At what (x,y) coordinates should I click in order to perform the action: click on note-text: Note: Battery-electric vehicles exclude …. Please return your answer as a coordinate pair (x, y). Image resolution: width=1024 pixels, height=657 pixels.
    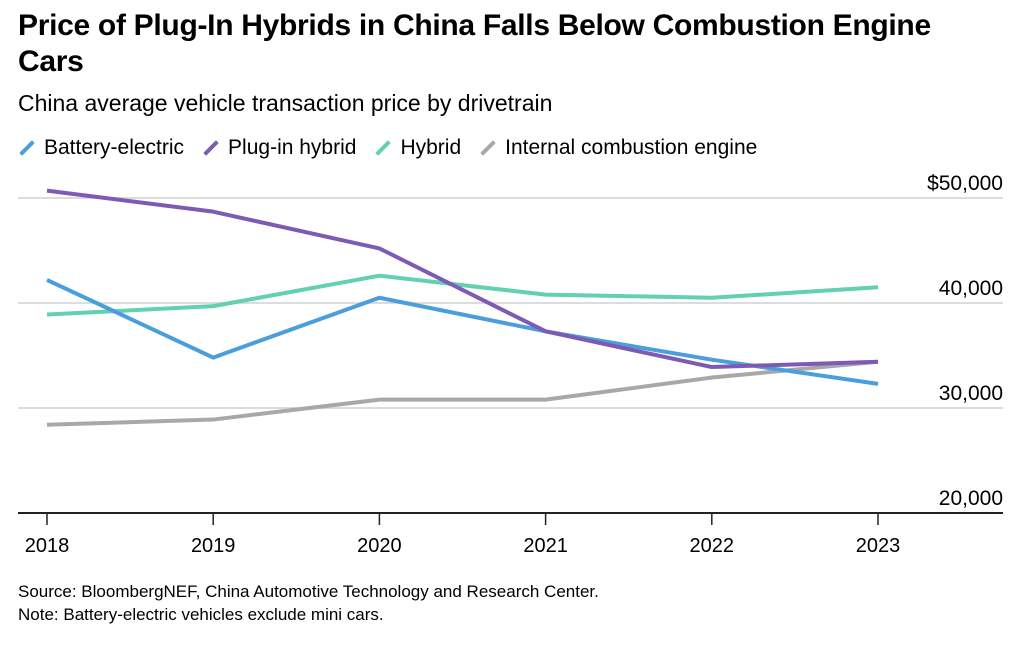
    Looking at the image, I should click on (201, 614).